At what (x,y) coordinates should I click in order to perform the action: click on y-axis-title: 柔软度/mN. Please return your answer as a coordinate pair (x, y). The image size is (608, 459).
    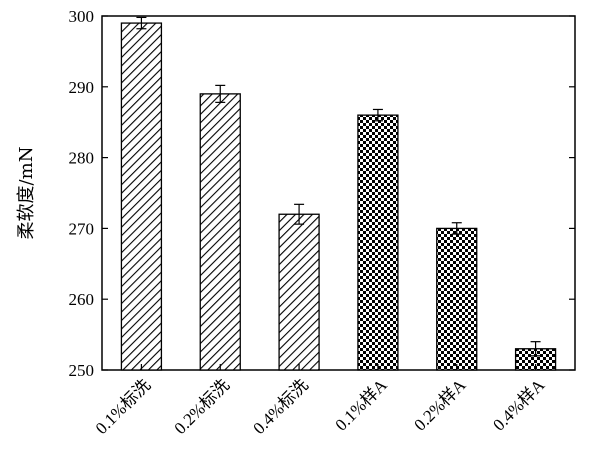
    Looking at the image, I should click on (26, 193).